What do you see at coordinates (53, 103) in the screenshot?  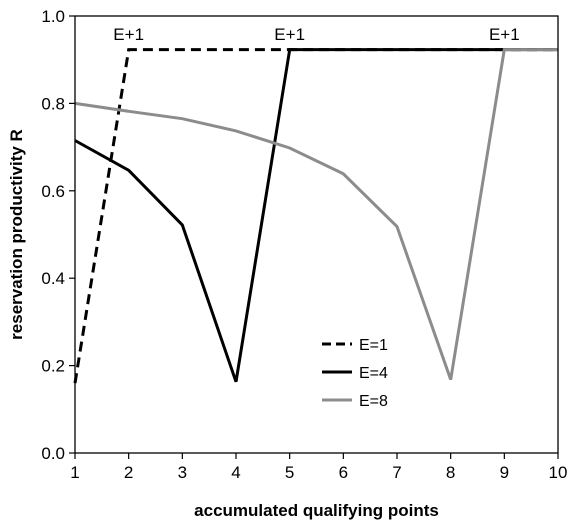 I see `y-tick-label: 0.8` at bounding box center [53, 103].